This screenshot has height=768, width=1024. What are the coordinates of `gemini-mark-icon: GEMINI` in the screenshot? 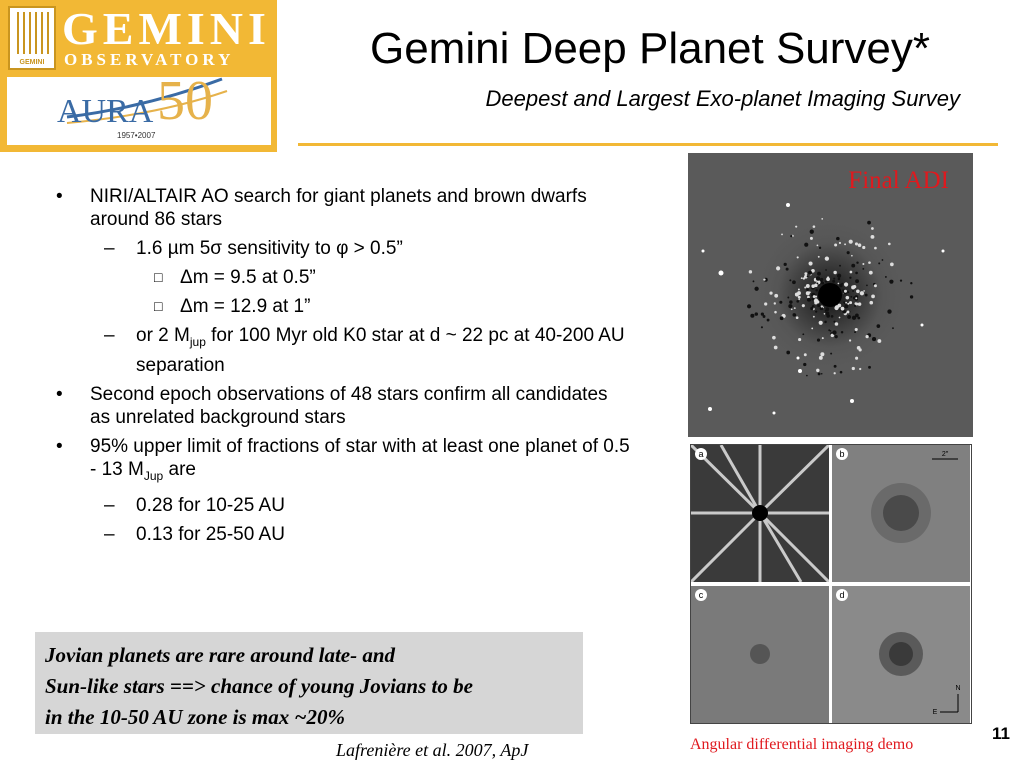 It's located at (32, 38).